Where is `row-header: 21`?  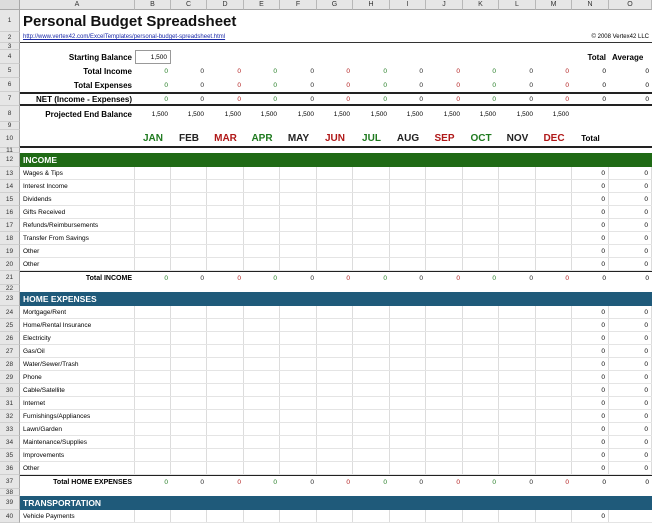 row-header: 21 is located at coordinates (10, 278).